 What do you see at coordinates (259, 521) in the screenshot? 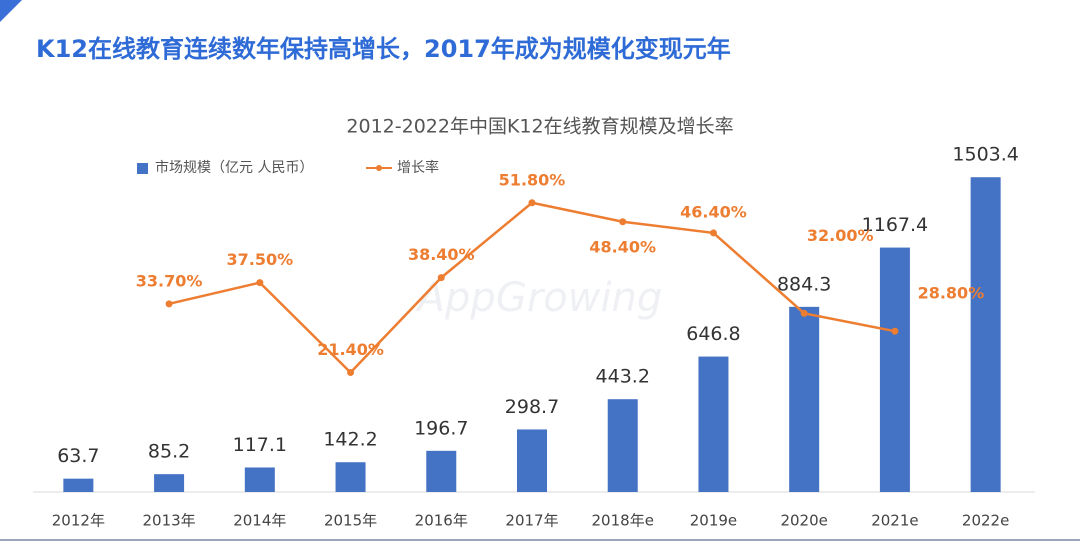
I see `x-tick-label: 2014年` at bounding box center [259, 521].